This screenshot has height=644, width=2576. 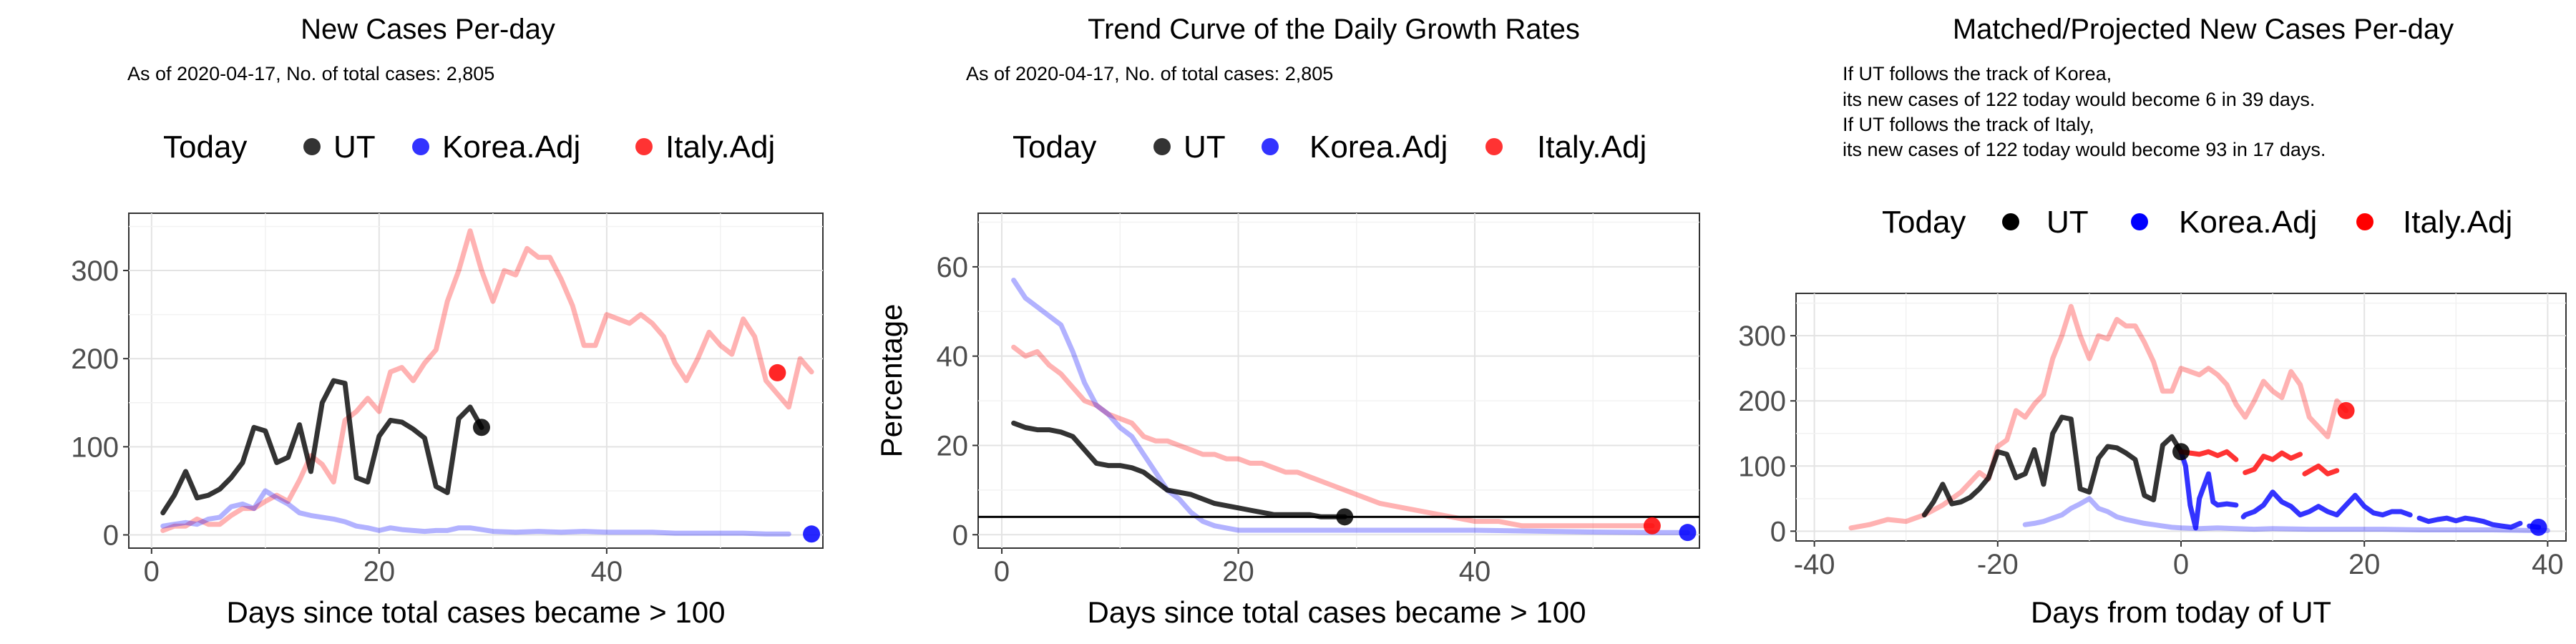 I want to click on series-line-korea-adj-projection, so click(x=2360, y=490).